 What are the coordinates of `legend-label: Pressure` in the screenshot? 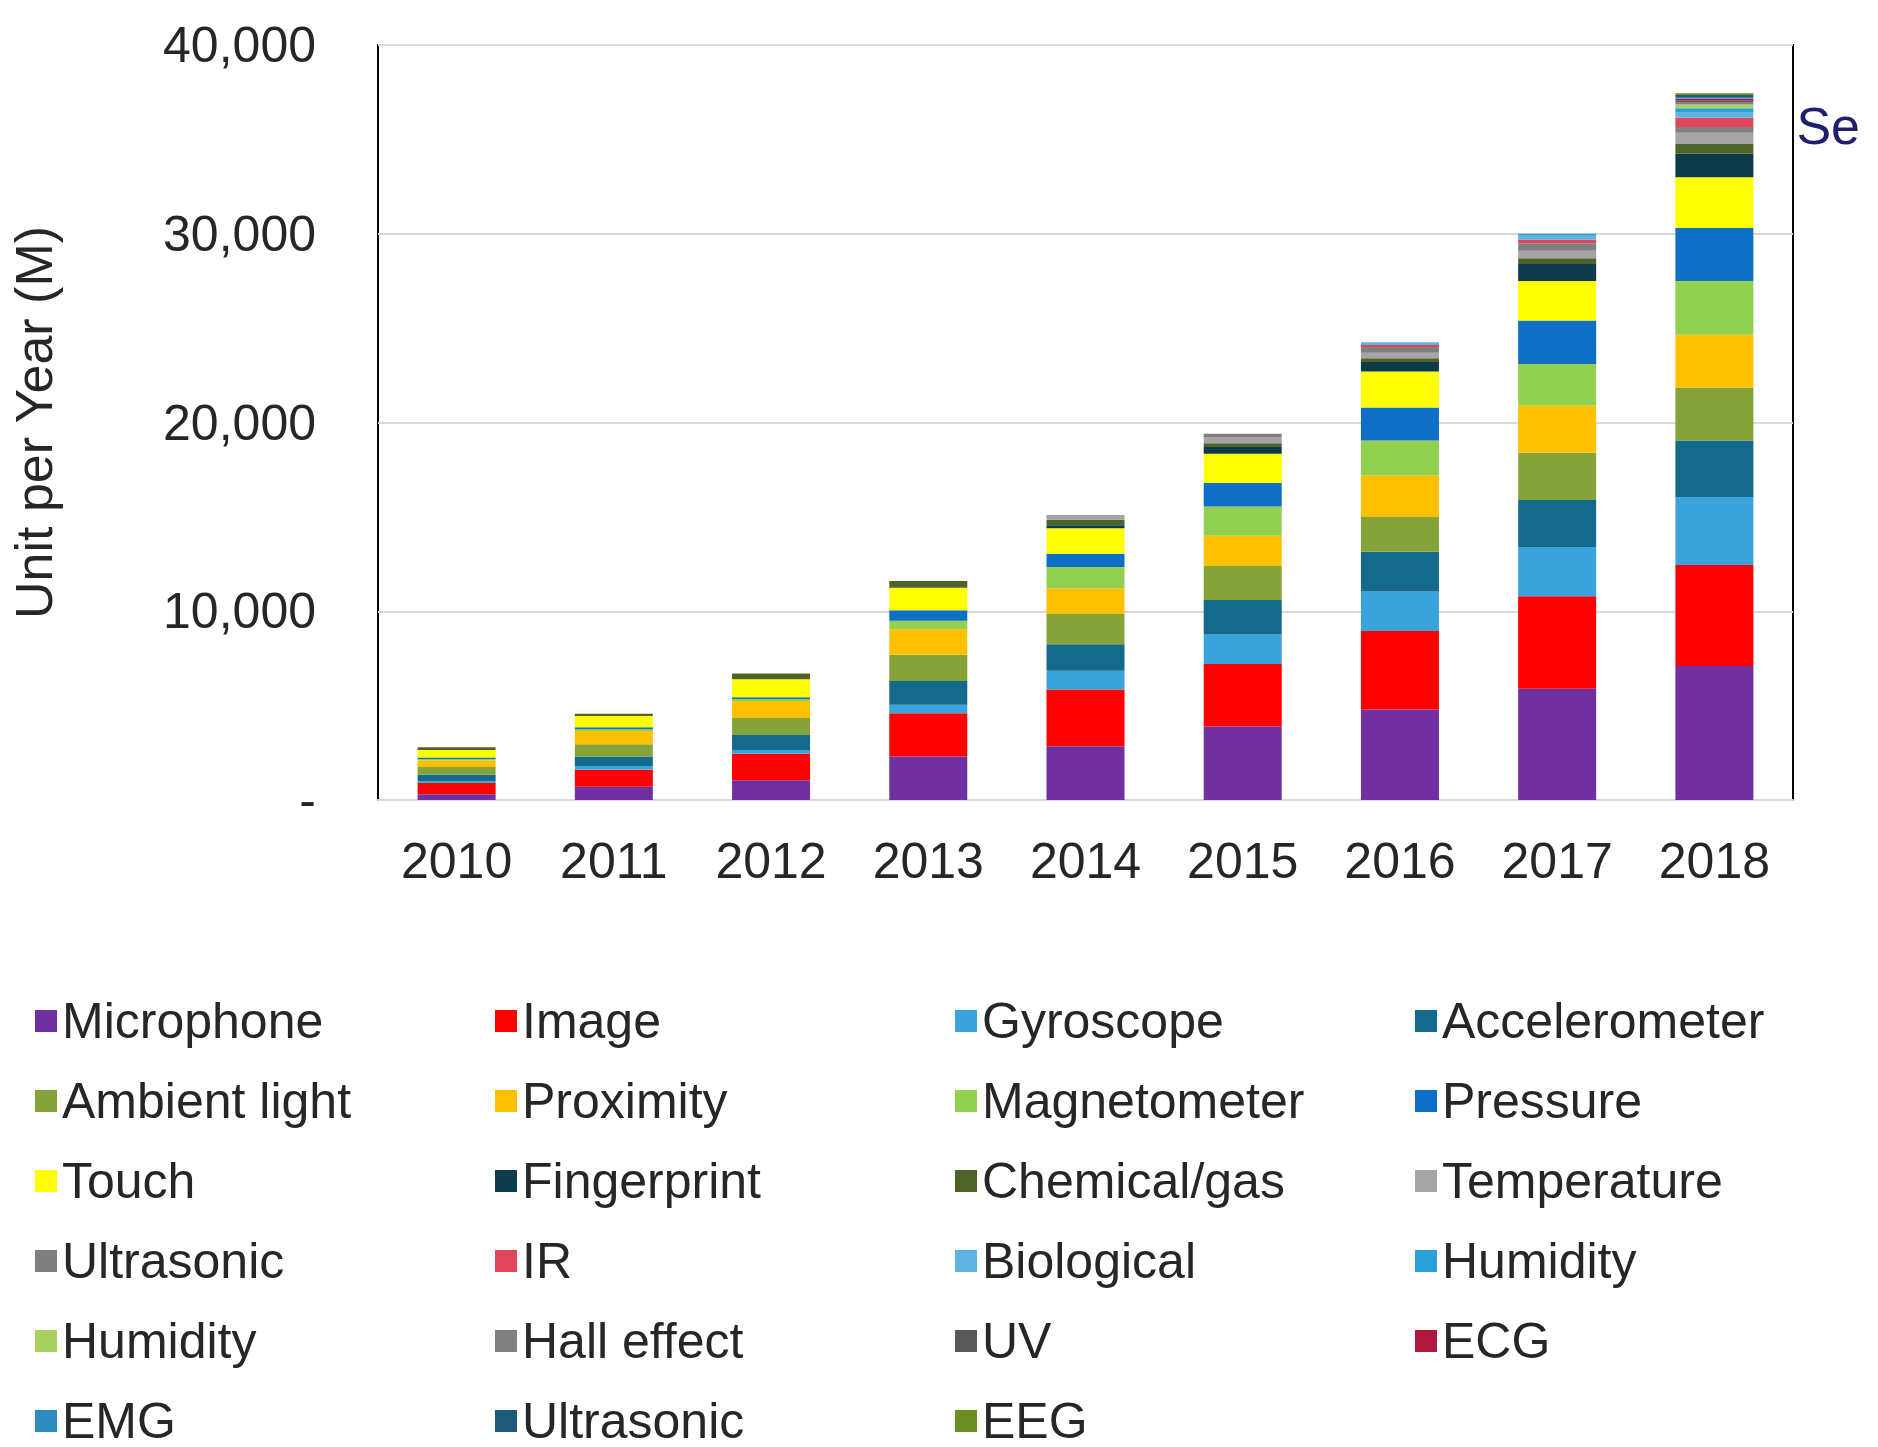 It's located at (1542, 1101).